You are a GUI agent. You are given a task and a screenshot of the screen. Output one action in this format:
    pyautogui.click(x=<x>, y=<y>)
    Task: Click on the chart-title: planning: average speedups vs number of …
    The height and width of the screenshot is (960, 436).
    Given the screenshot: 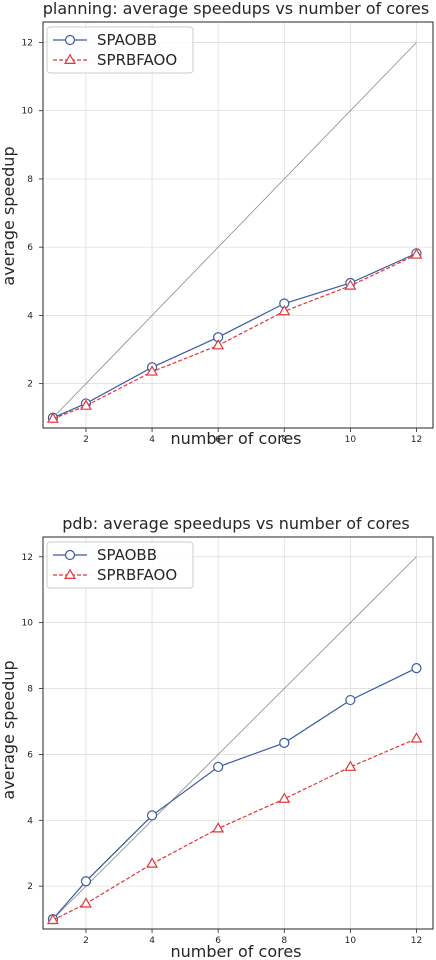 What is the action you would take?
    pyautogui.click(x=236, y=9)
    